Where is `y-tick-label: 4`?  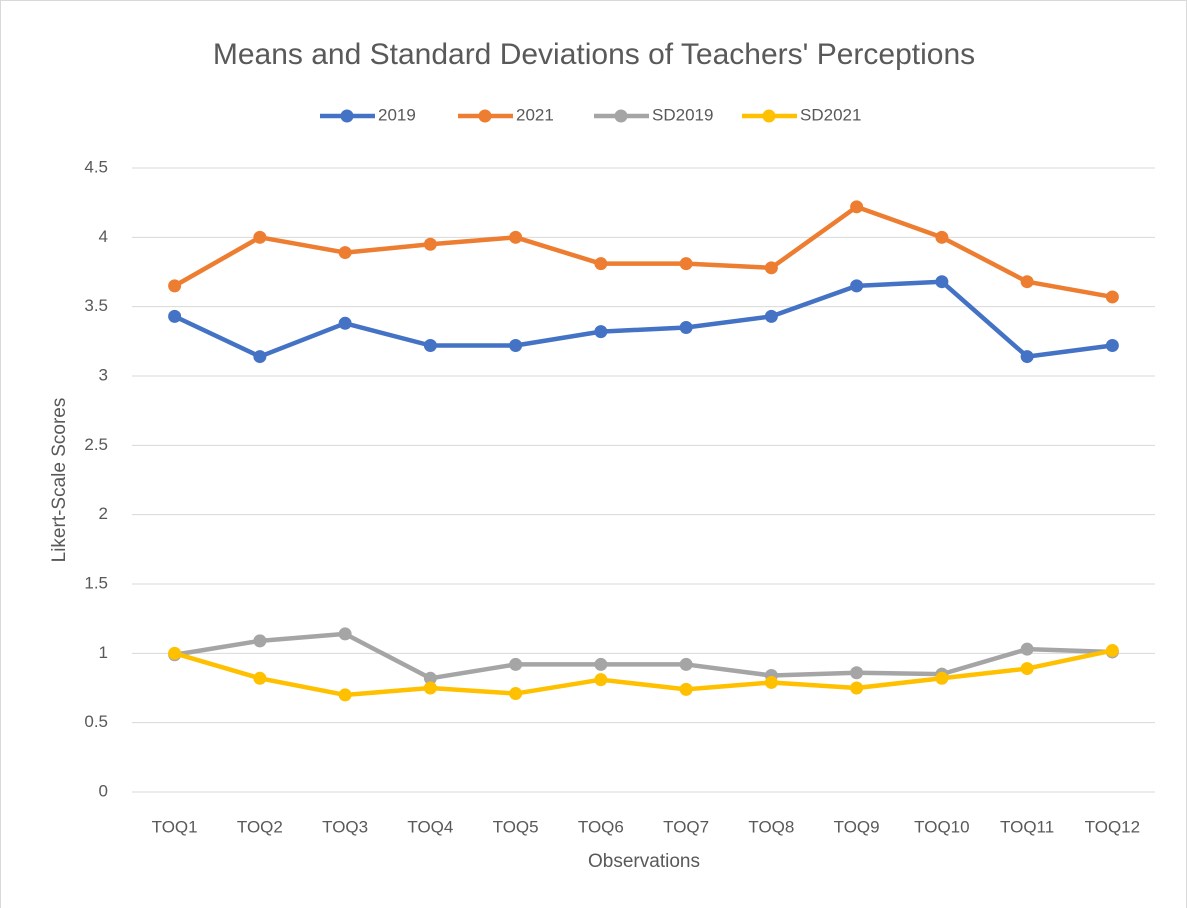 y-tick-label: 4 is located at coordinates (103, 236).